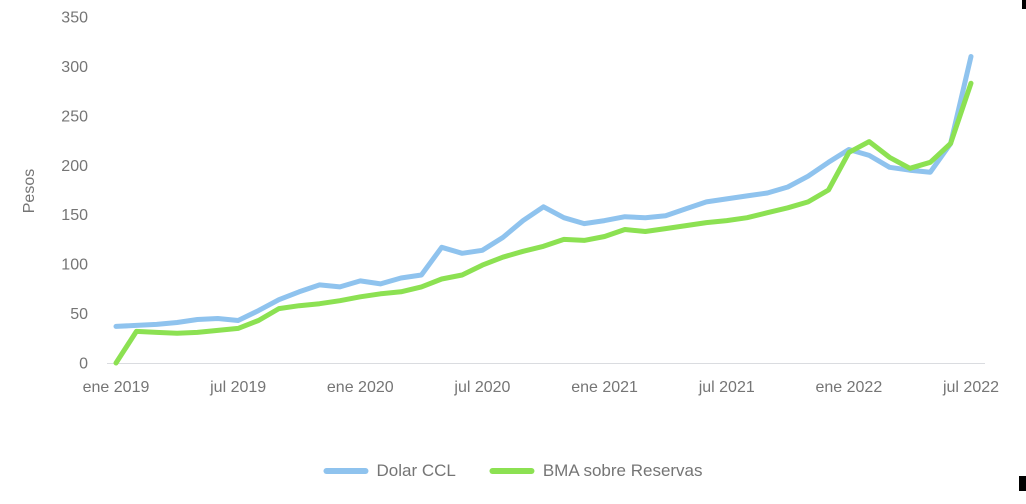 The width and height of the screenshot is (1026, 504). I want to click on y-axis-title: Pesos, so click(29, 191).